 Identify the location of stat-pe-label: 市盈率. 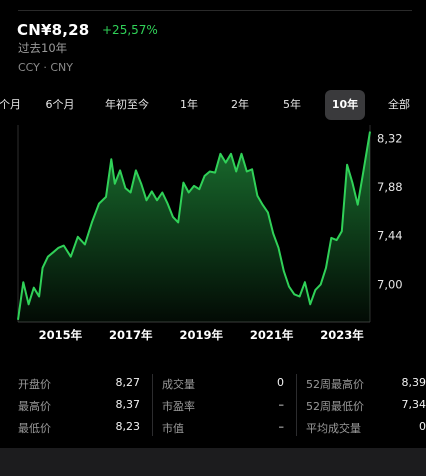
(178, 406).